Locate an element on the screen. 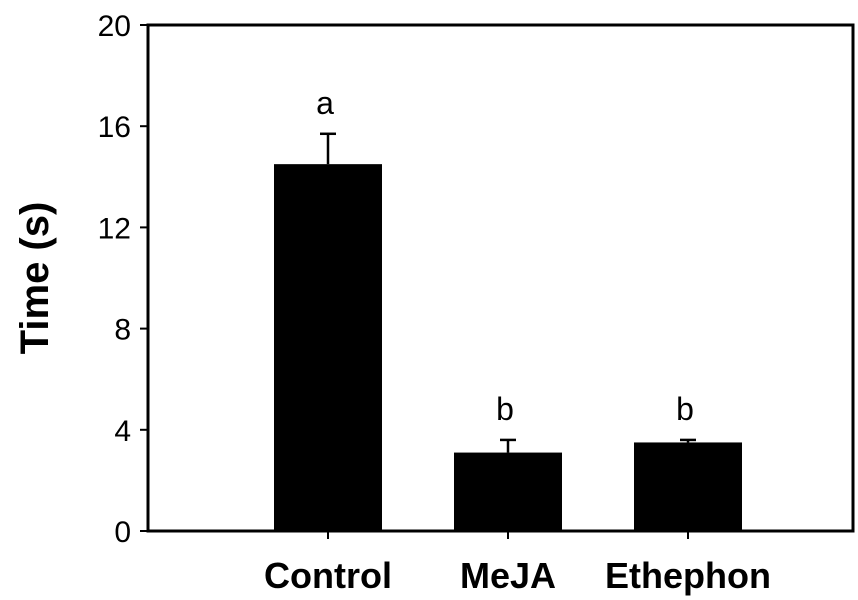 Image resolution: width=858 pixels, height=600 pixels. x-tick-label: Control is located at coordinates (328, 575).